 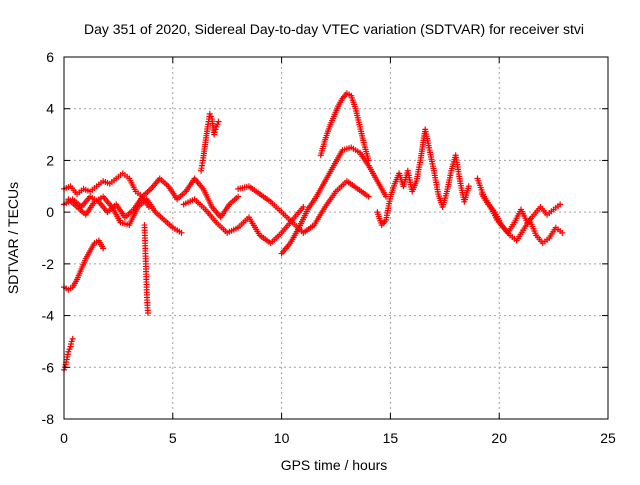 What do you see at coordinates (499, 438) in the screenshot?
I see `x-tick-label: 20` at bounding box center [499, 438].